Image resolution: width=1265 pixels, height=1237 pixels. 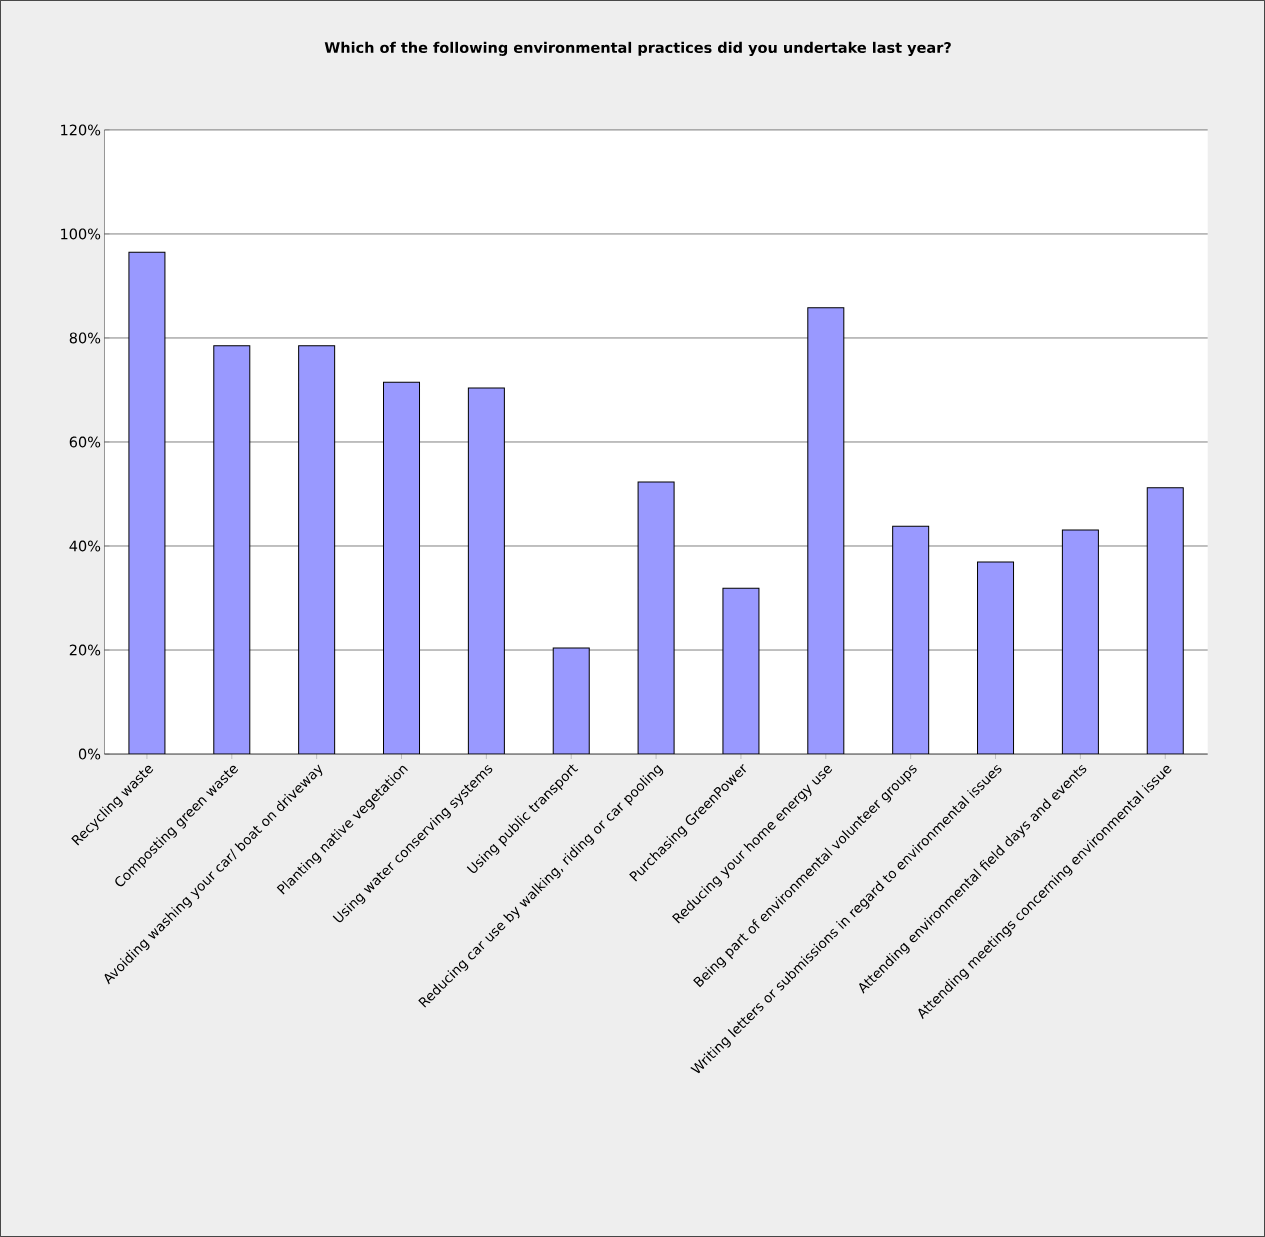 What do you see at coordinates (81, 130) in the screenshot?
I see `y-tick-label: 120%` at bounding box center [81, 130].